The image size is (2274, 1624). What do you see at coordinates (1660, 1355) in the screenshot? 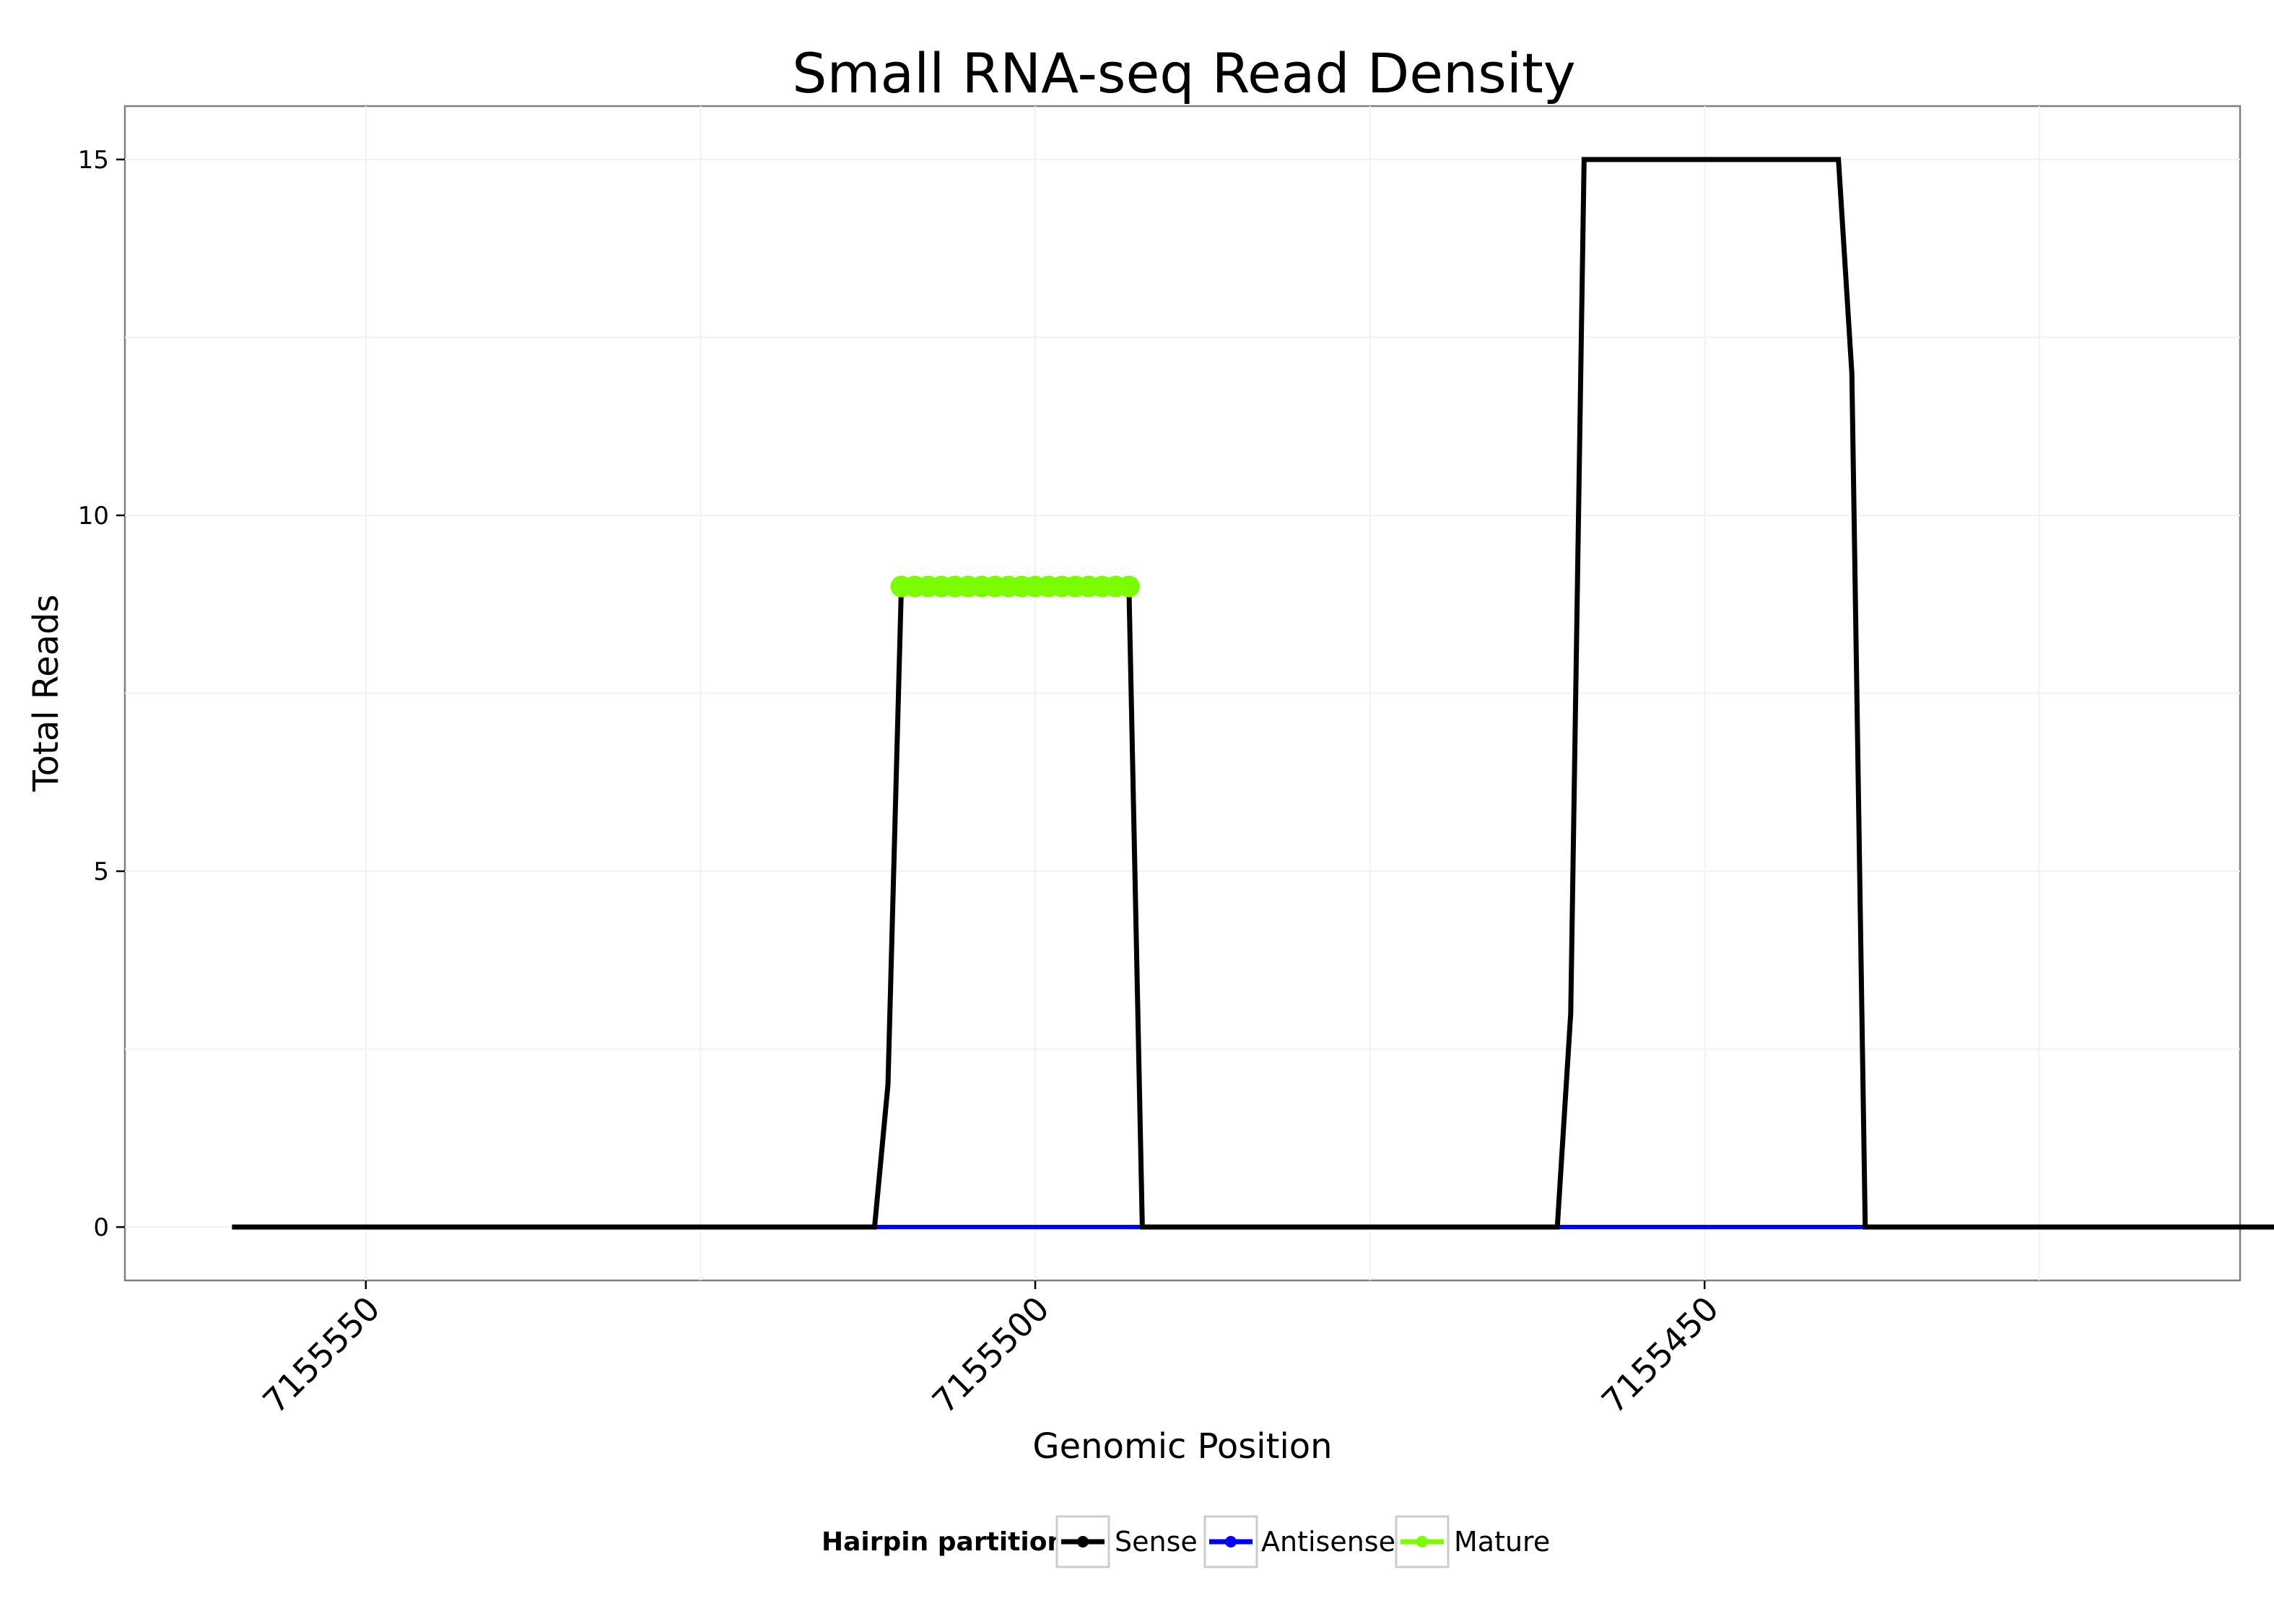
I see `x-tick-label: 7155450` at bounding box center [1660, 1355].